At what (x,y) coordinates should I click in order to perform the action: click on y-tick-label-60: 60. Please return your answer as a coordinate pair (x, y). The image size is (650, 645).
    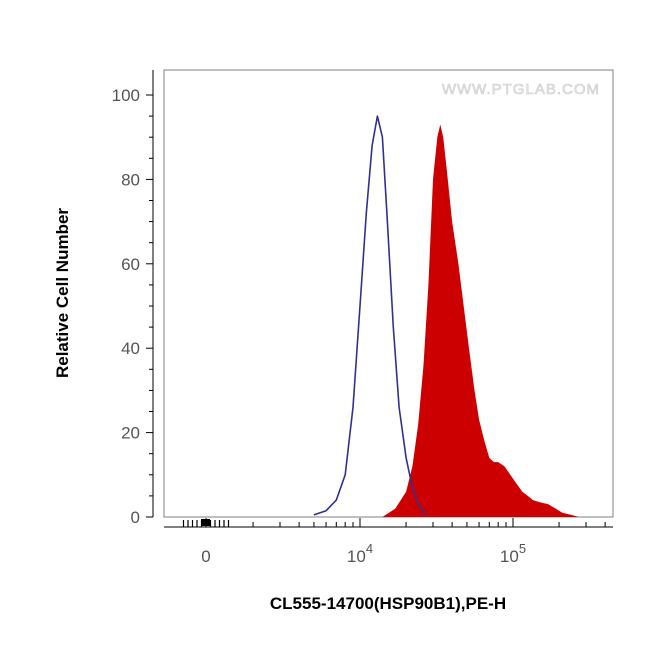
    Looking at the image, I should click on (130, 264).